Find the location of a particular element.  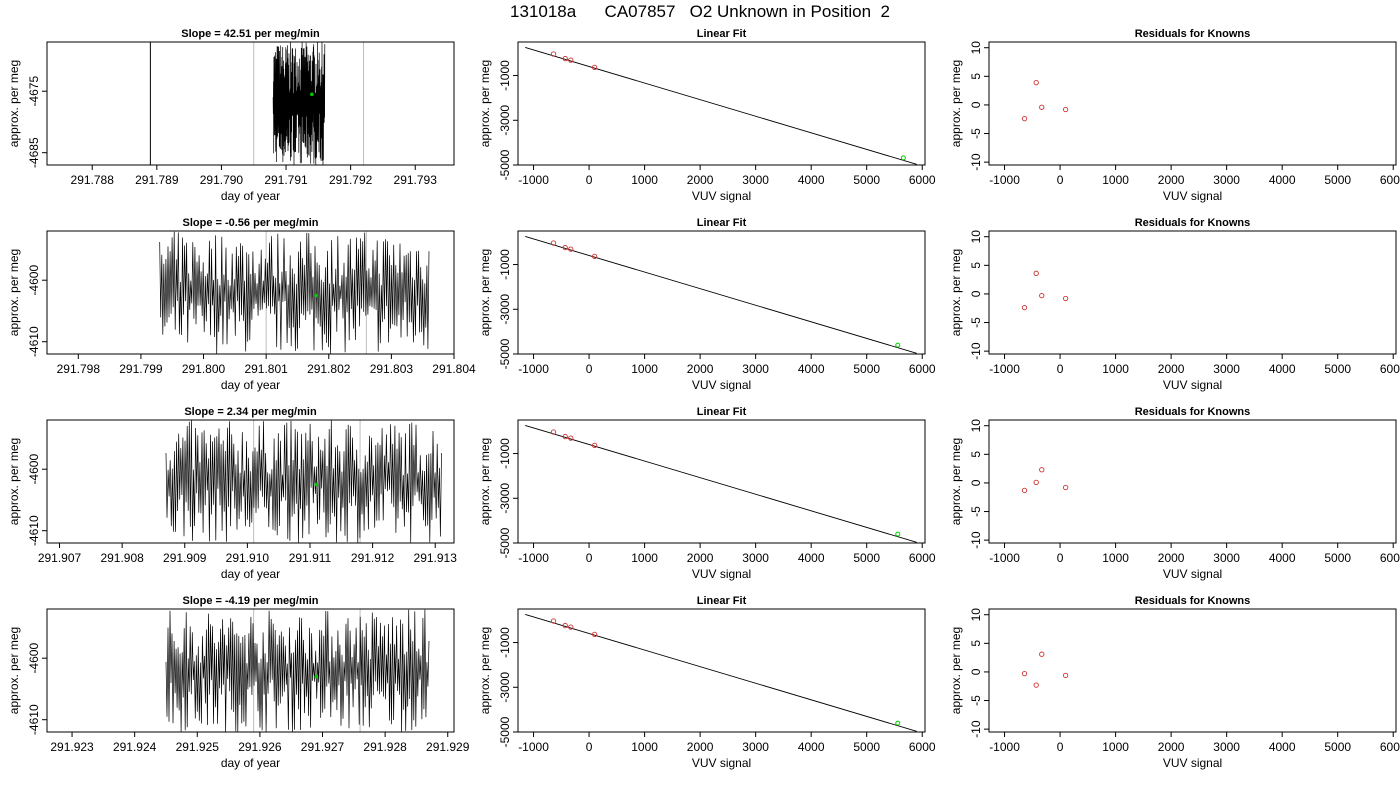

x-tick-label: 291.909 is located at coordinates (185, 558).